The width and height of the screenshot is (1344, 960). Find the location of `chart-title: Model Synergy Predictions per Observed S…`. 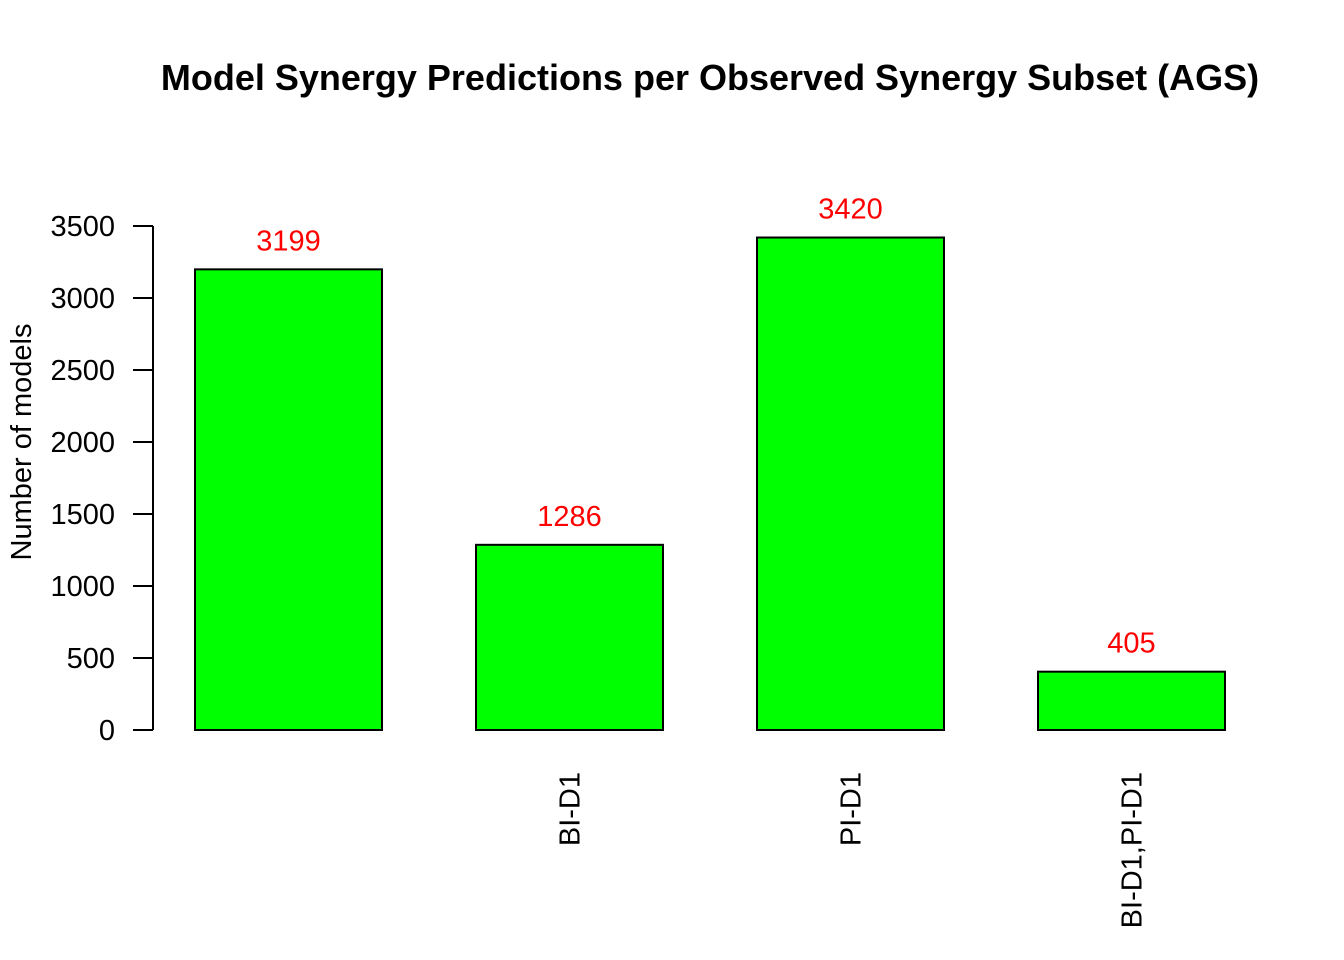

chart-title: Model Synergy Predictions per Observed S… is located at coordinates (710, 77).